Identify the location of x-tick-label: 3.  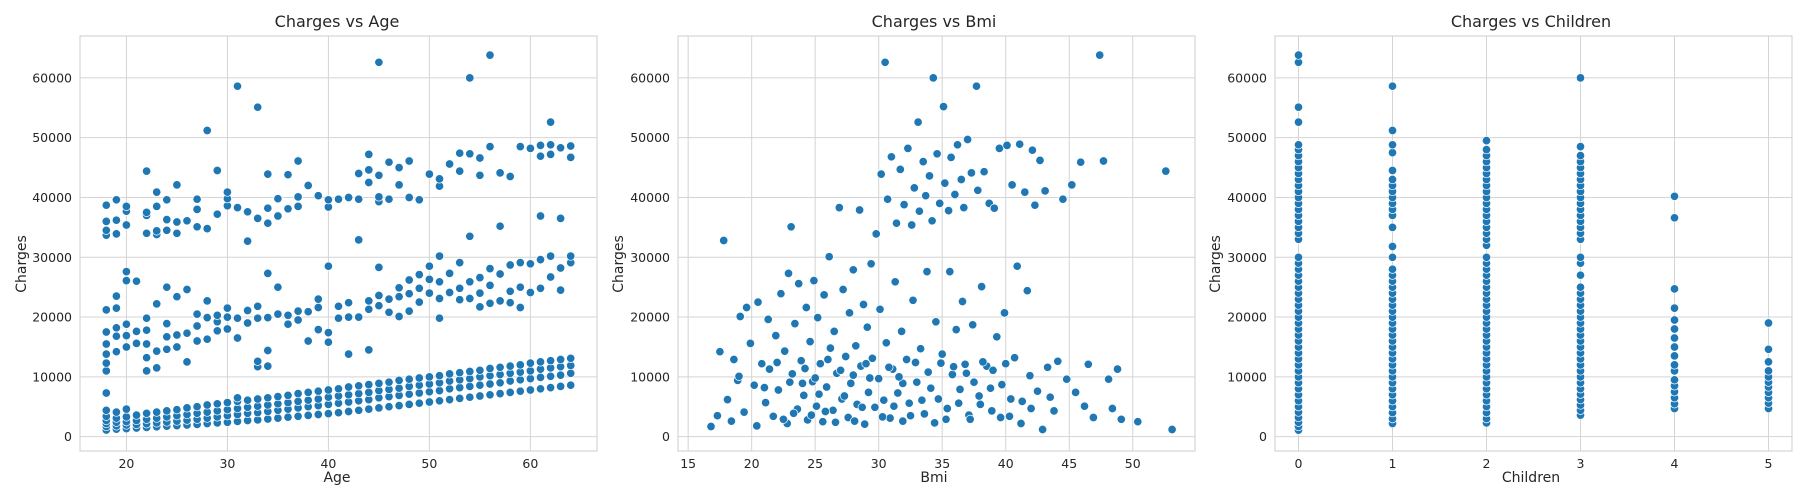
(1581, 463).